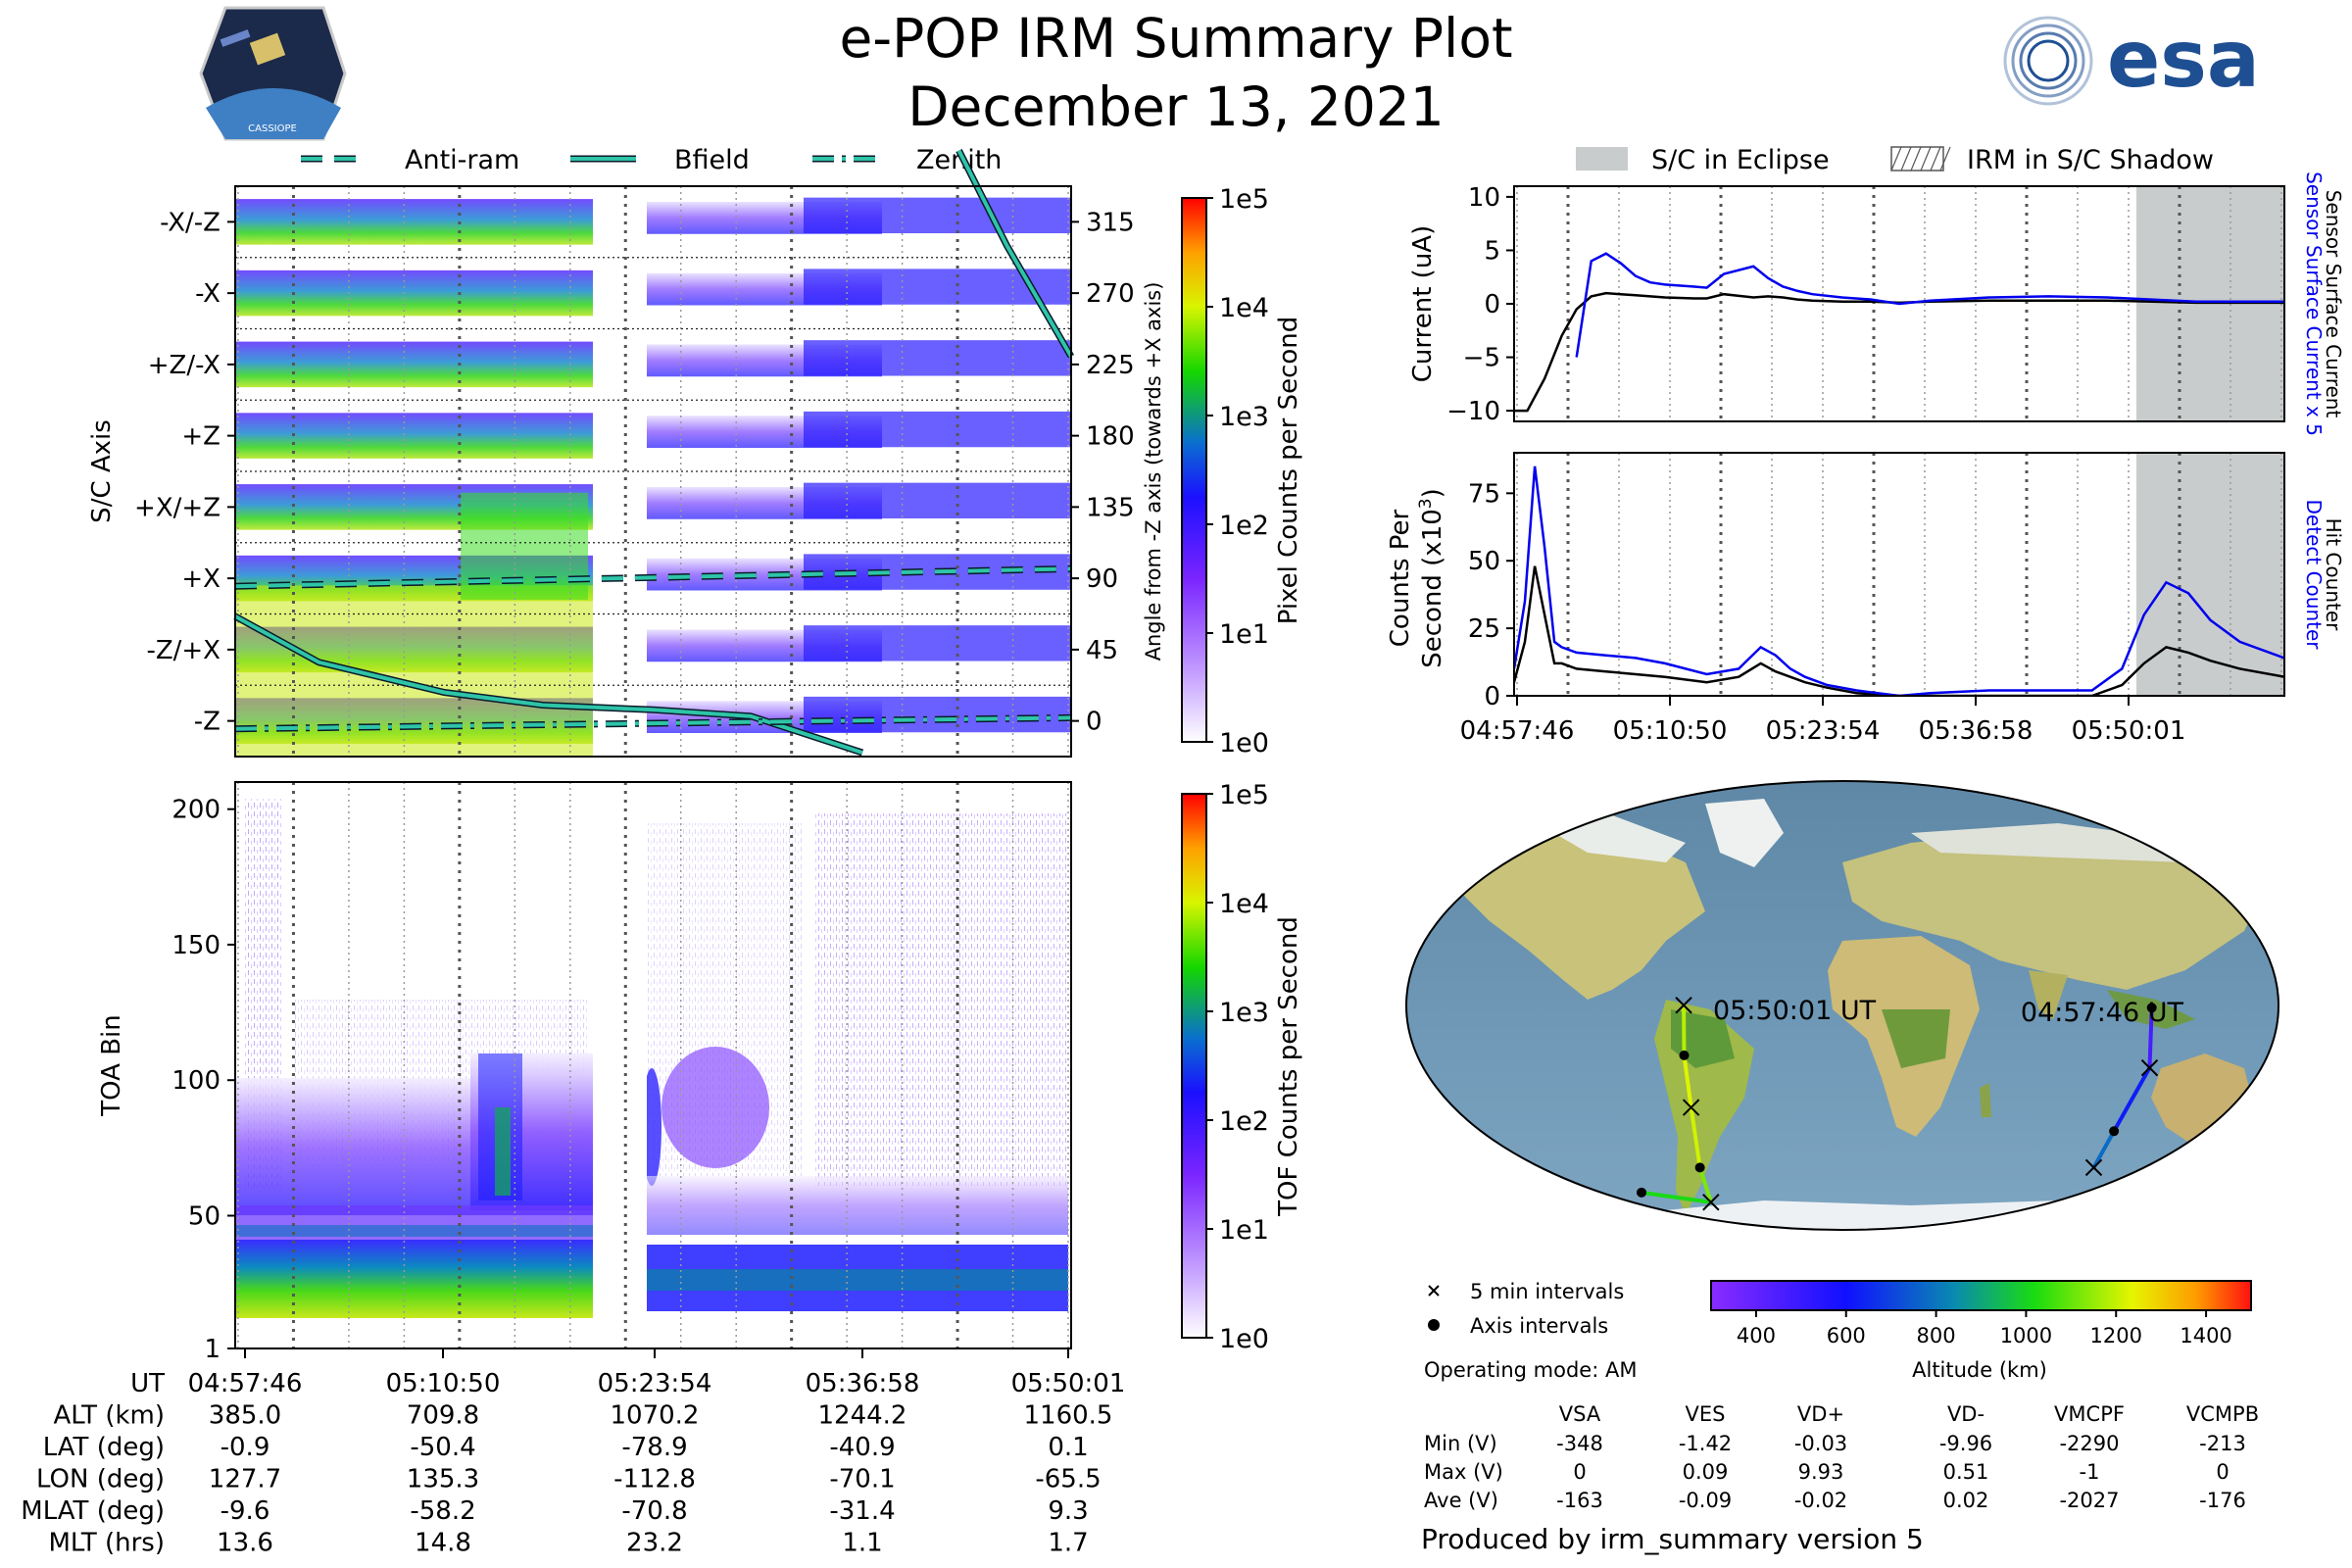  What do you see at coordinates (1068, 1447) in the screenshot?
I see `ephemeris-cell: 0.1` at bounding box center [1068, 1447].